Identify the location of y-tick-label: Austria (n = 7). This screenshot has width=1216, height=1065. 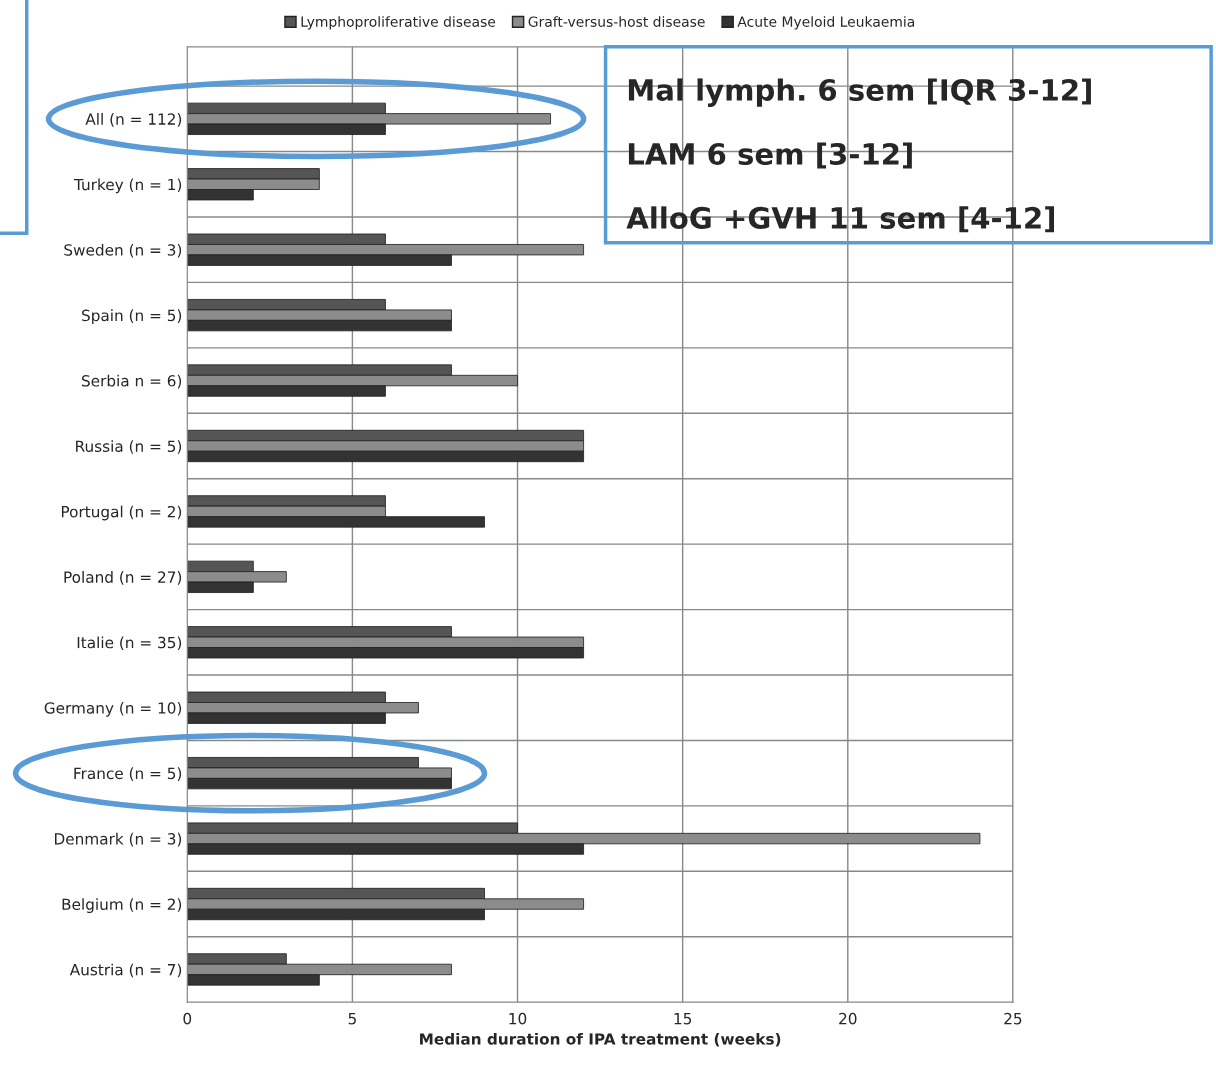
(125, 970).